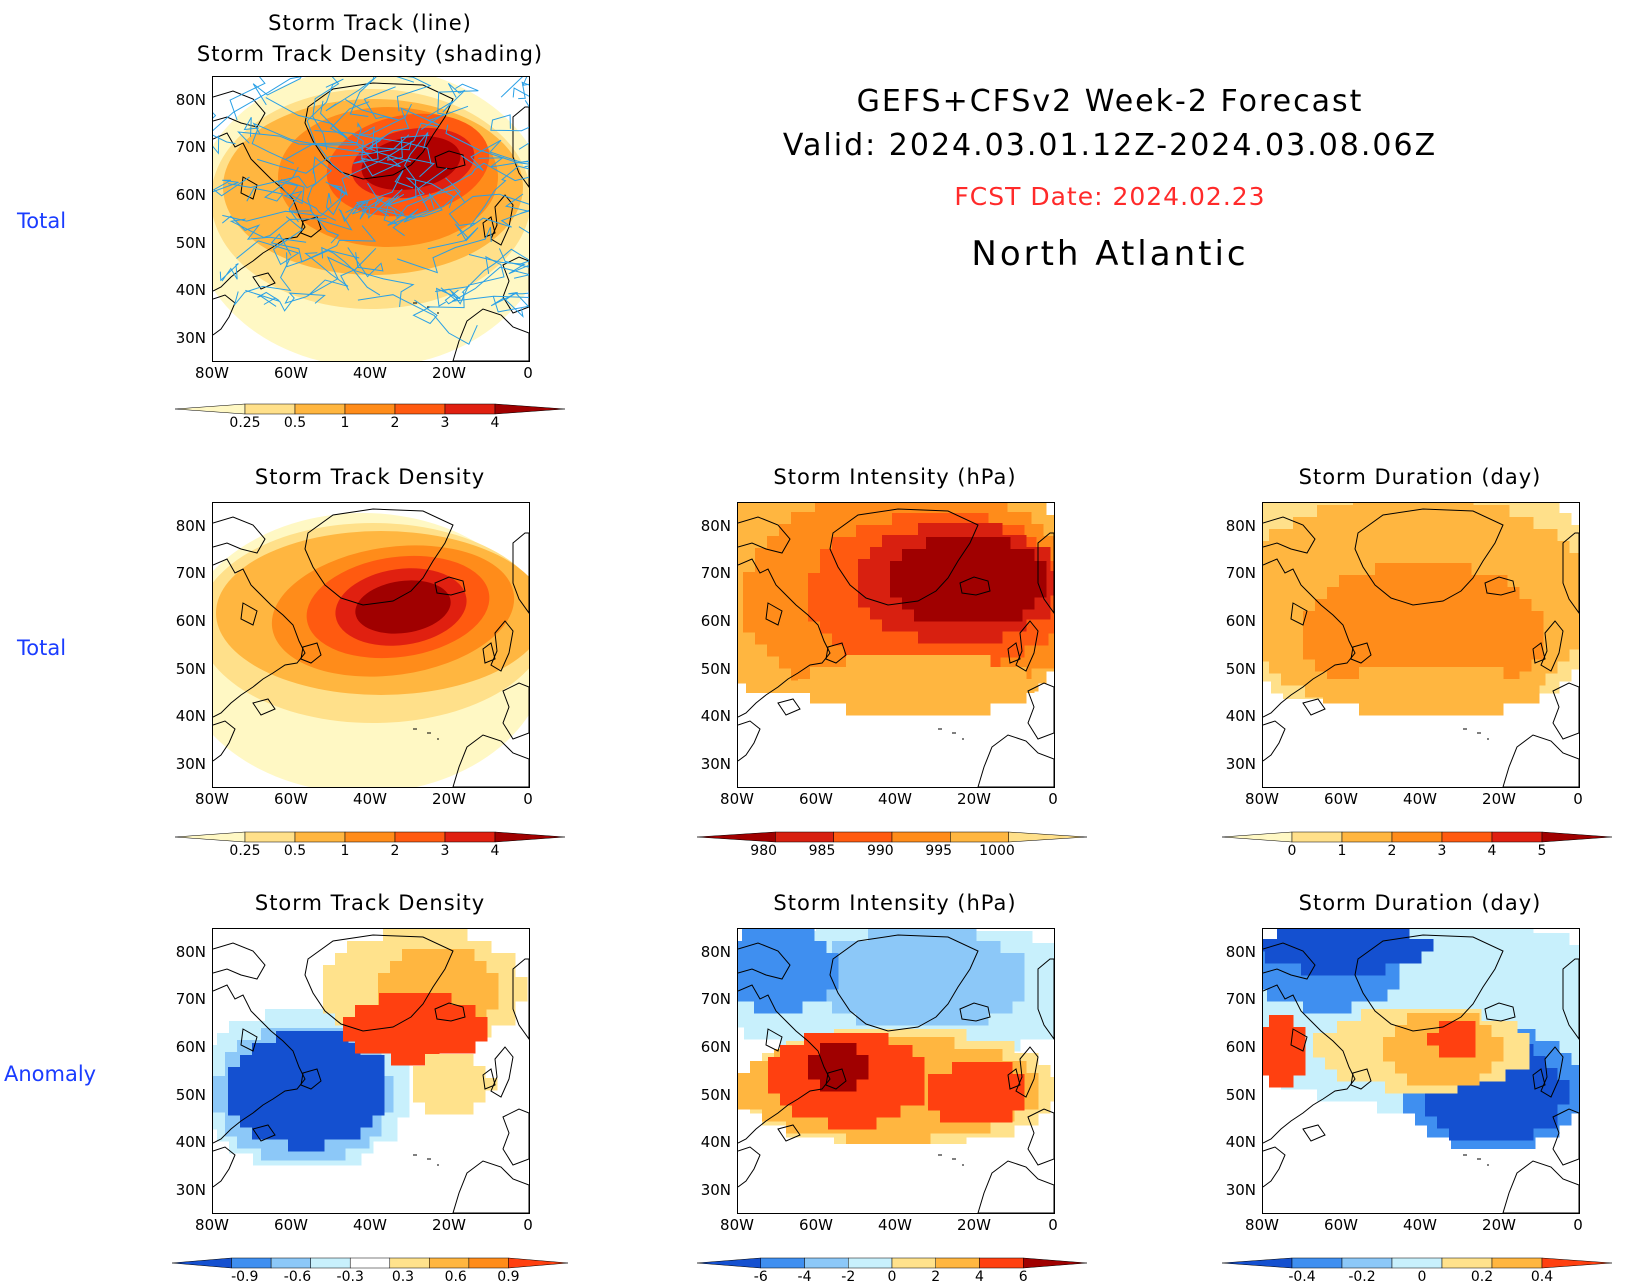  I want to click on row-label-total-2: Total, so click(41, 648).